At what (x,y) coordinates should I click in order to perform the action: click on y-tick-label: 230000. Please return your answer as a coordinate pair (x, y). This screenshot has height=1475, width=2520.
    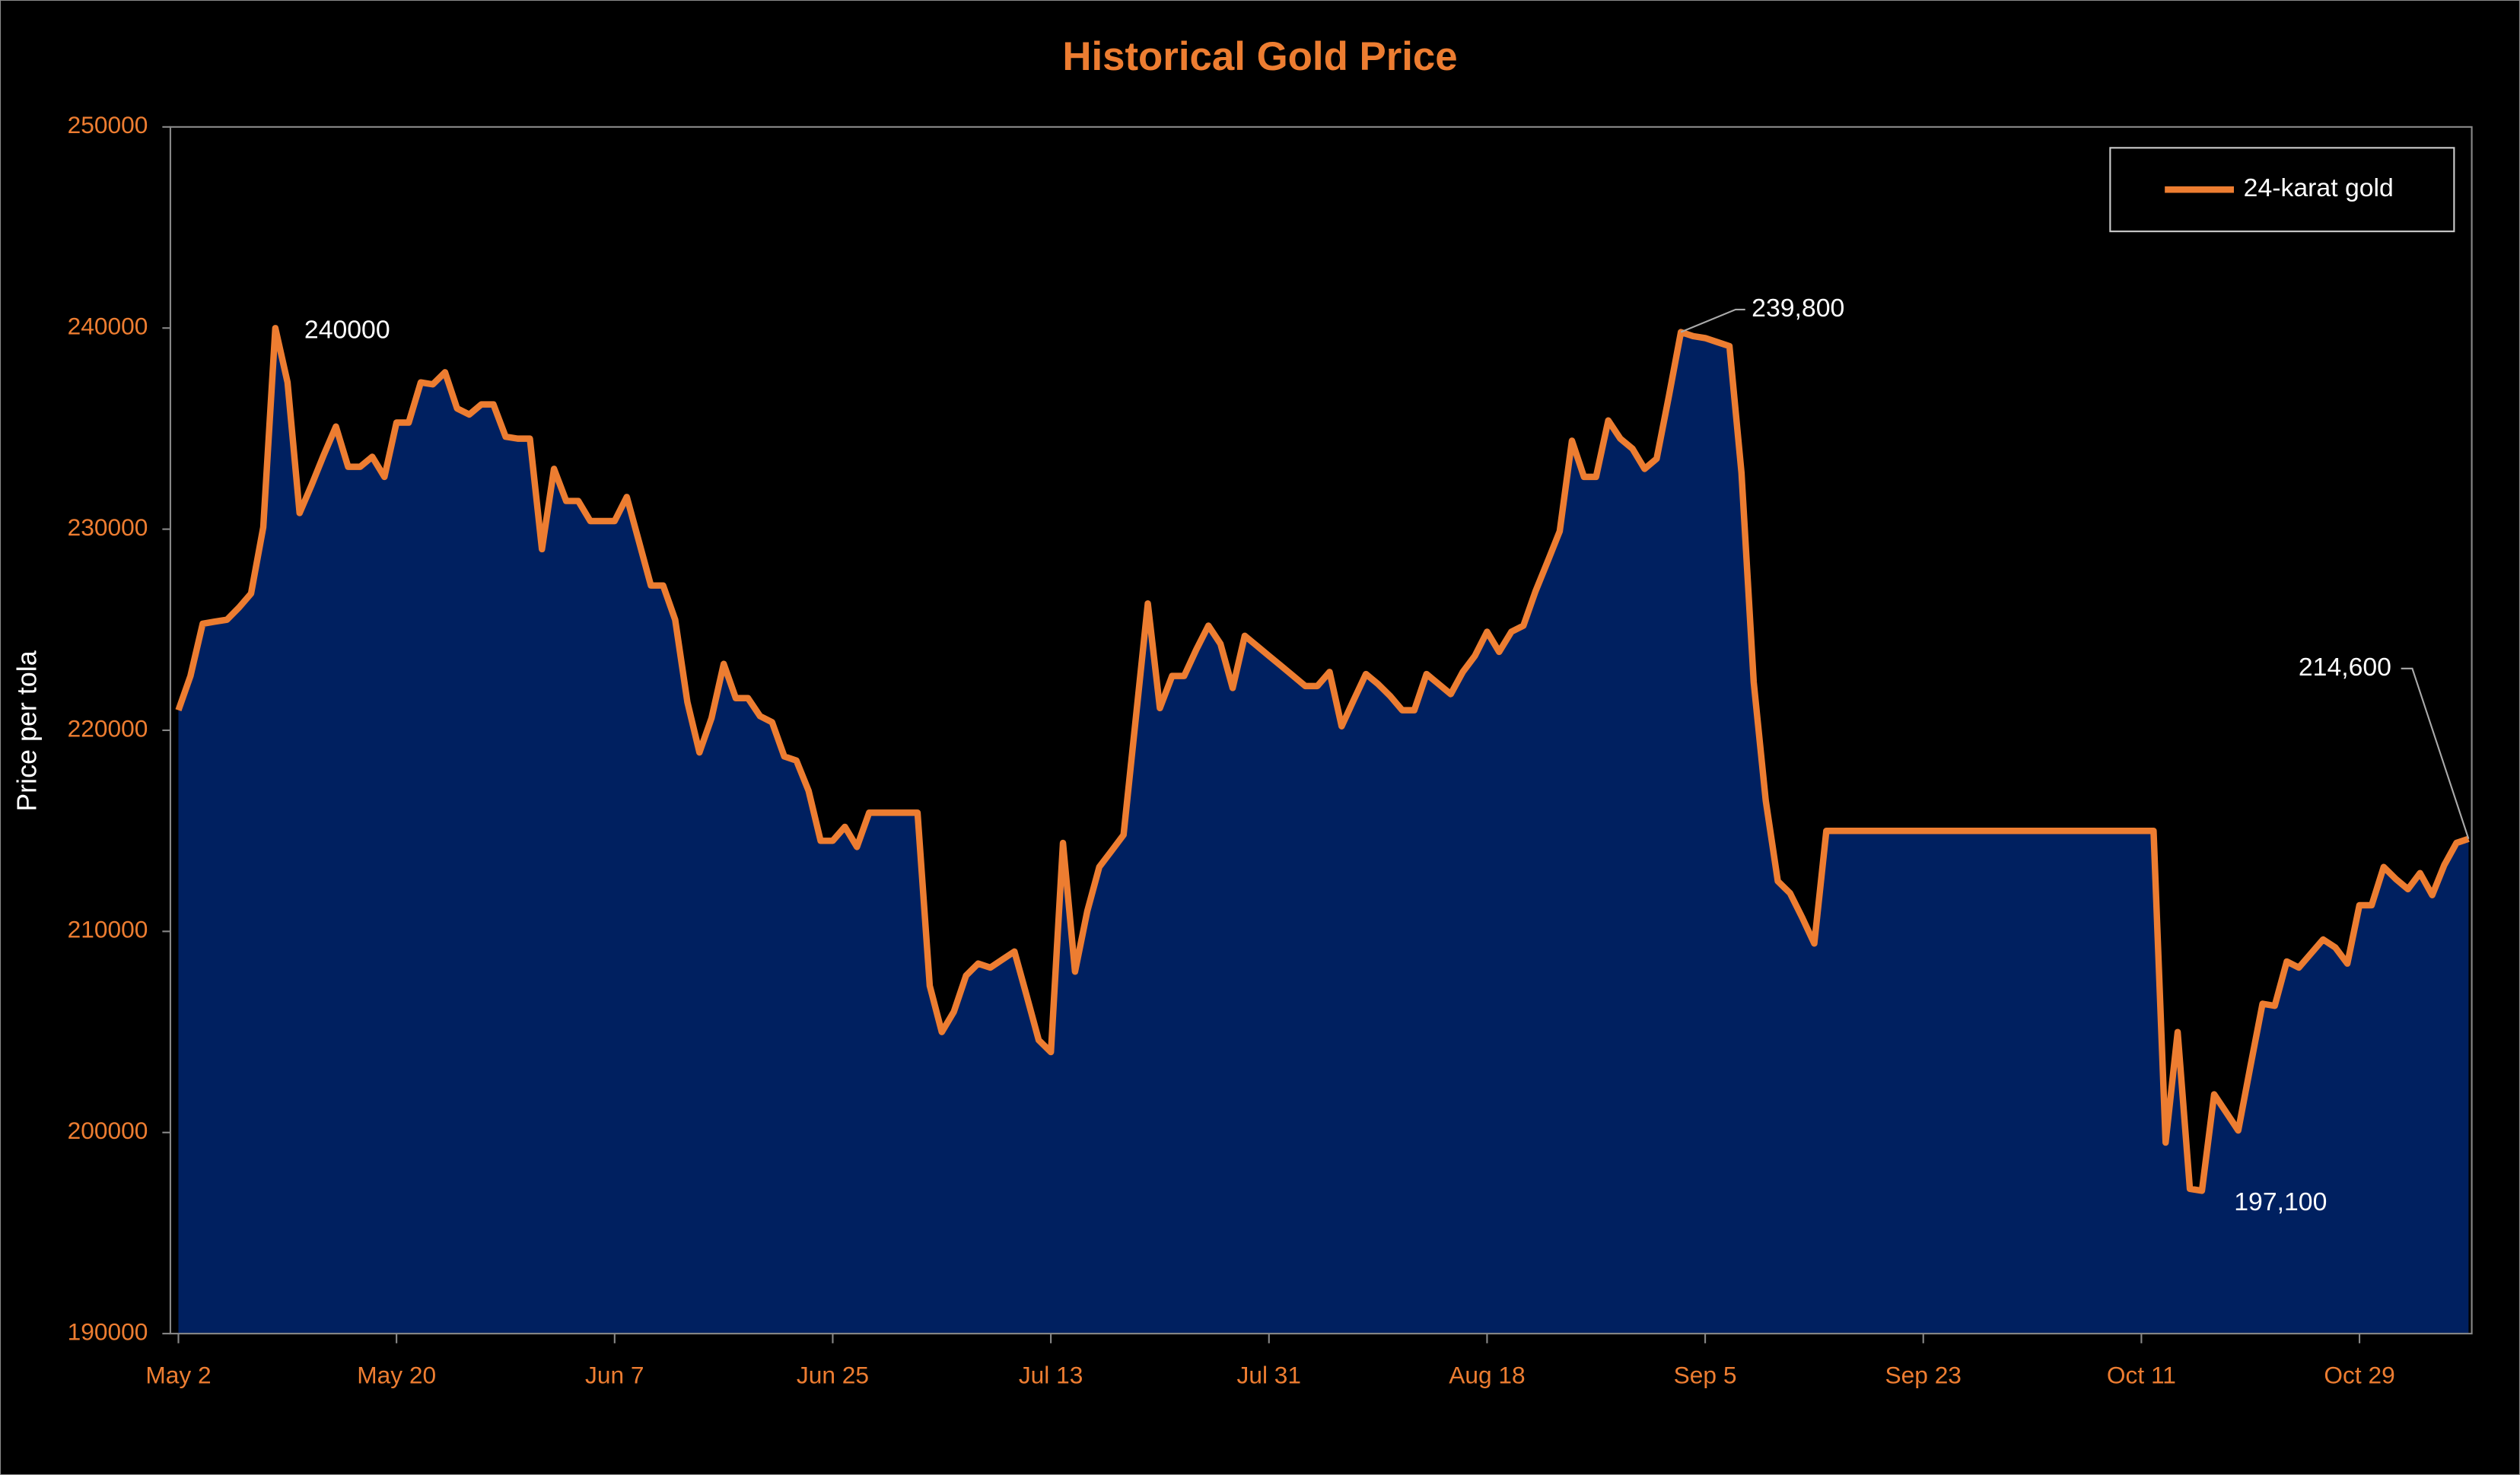
    Looking at the image, I should click on (108, 527).